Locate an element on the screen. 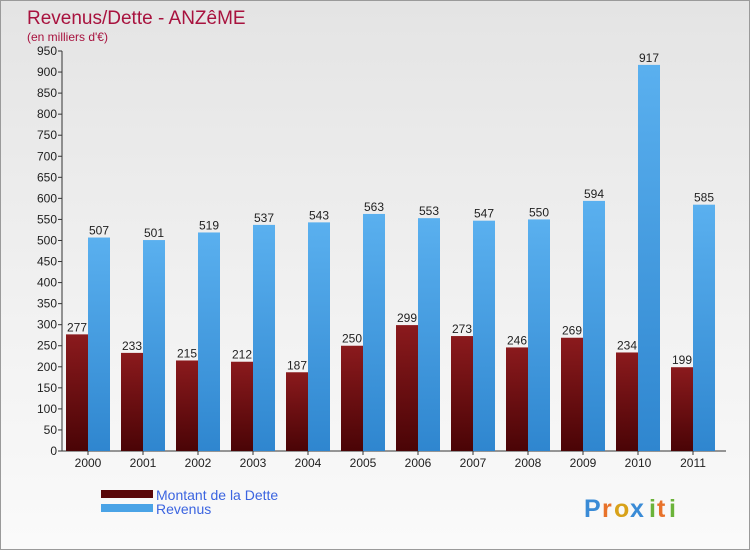 Image resolution: width=750 pixels, height=550 pixels. y-tick-label: 950 is located at coordinates (47, 51).